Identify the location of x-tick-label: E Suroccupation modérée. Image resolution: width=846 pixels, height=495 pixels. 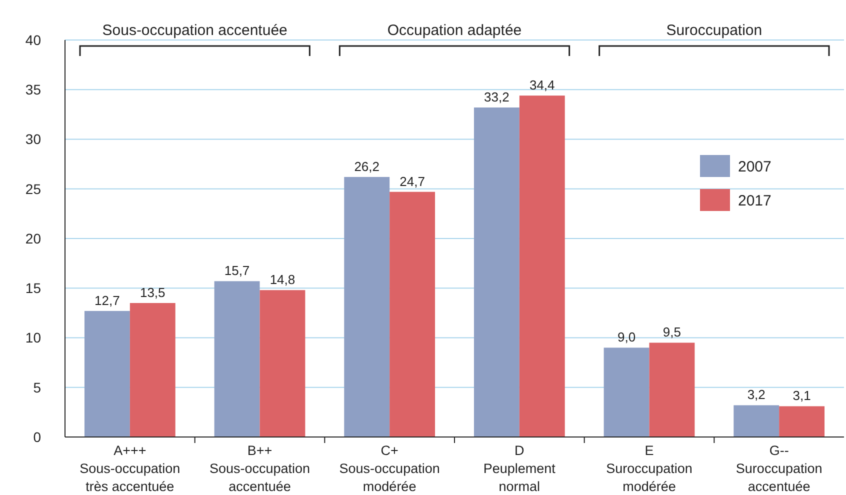
(649, 468).